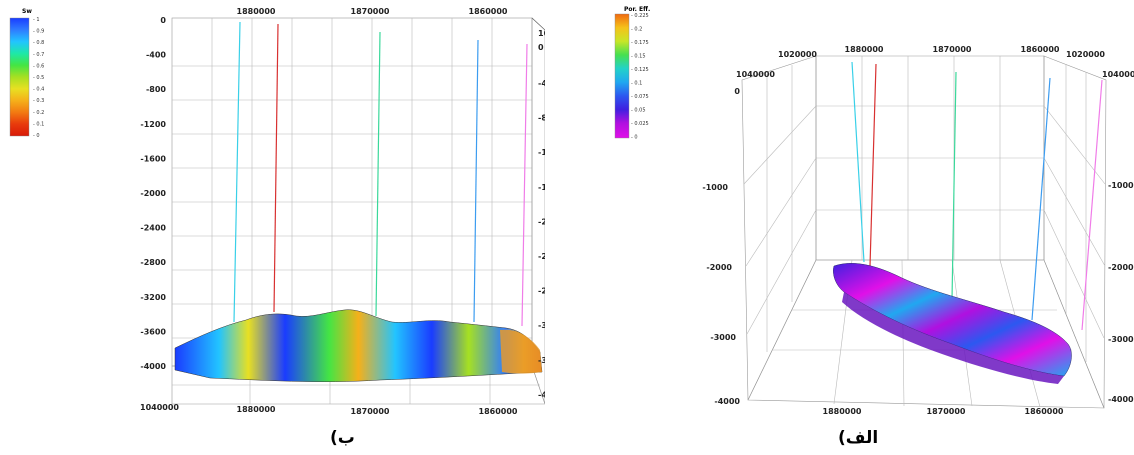  Describe the element at coordinates (38, 32) in the screenshot. I see `legend-tick-label: - 0.9` at that location.